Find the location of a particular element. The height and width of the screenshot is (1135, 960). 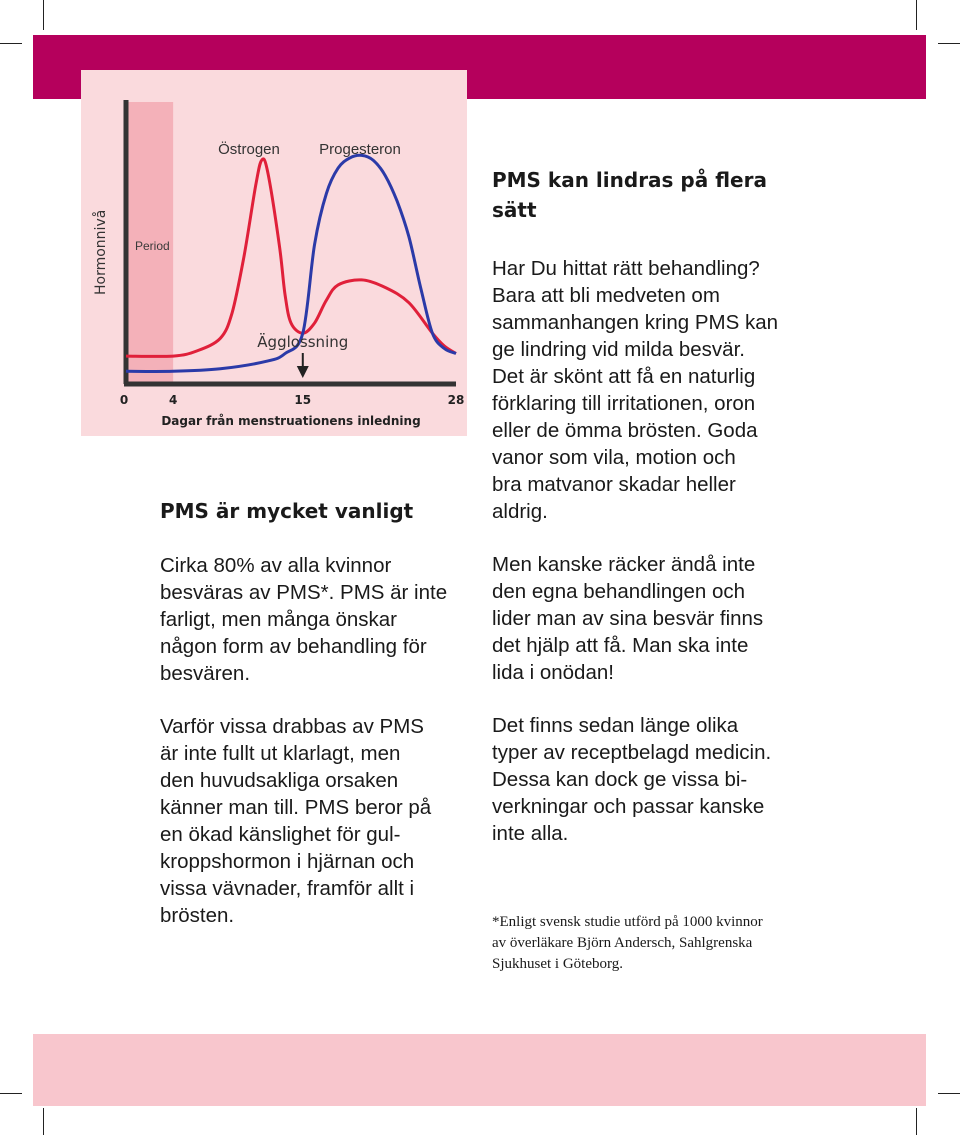

text-line: en ökad känslighet för gul- is located at coordinates (280, 834).